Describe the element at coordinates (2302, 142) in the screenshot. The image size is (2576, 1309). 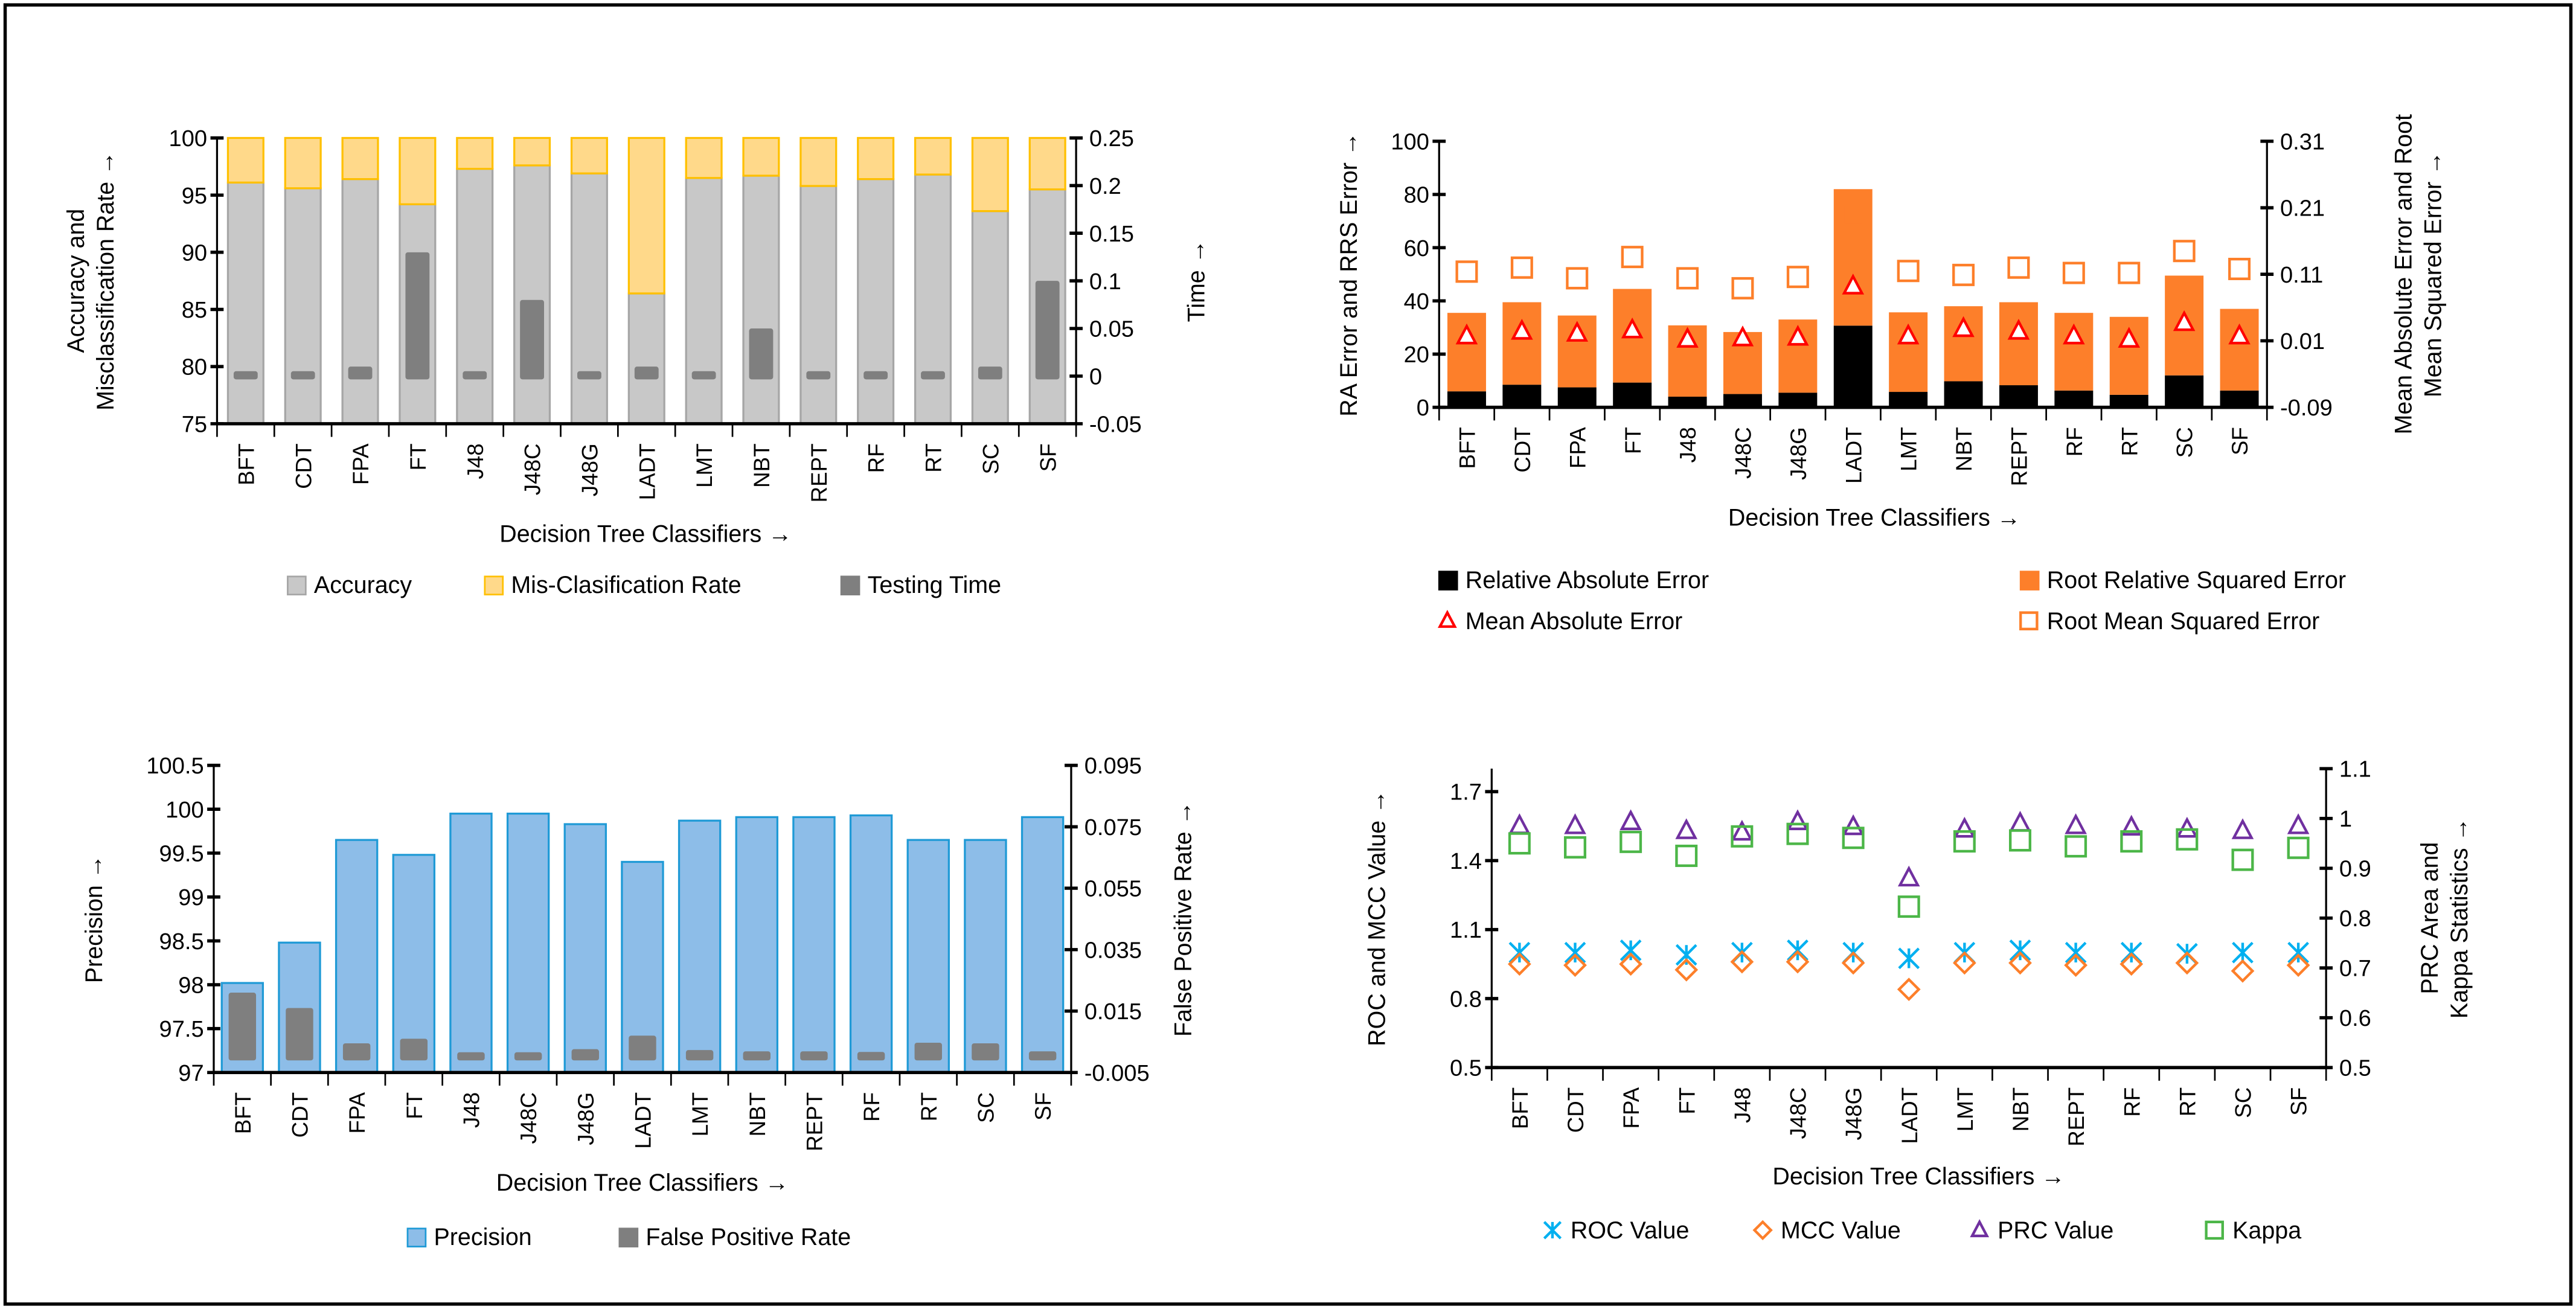
I see `y2-tick-label: 0.31` at that location.